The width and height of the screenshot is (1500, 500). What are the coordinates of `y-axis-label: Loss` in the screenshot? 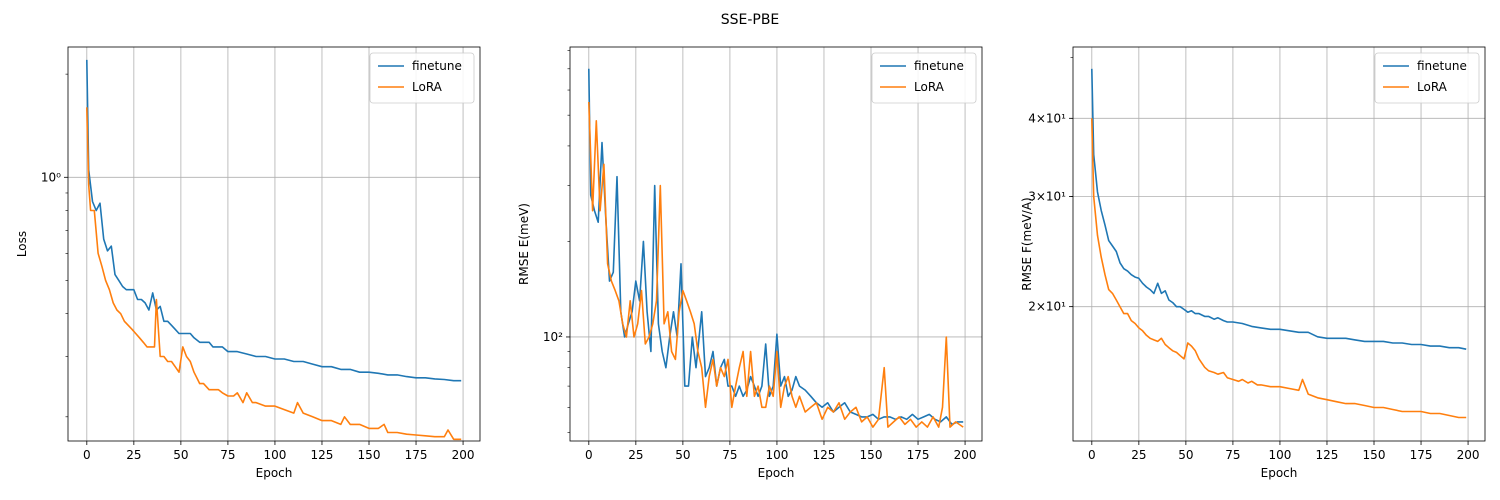 It's located at (22, 244).